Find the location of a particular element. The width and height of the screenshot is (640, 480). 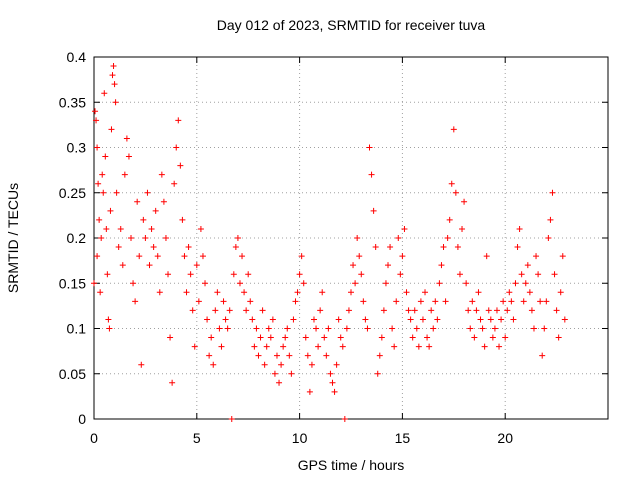

y-tick-label: 0.1 is located at coordinates (77, 329).